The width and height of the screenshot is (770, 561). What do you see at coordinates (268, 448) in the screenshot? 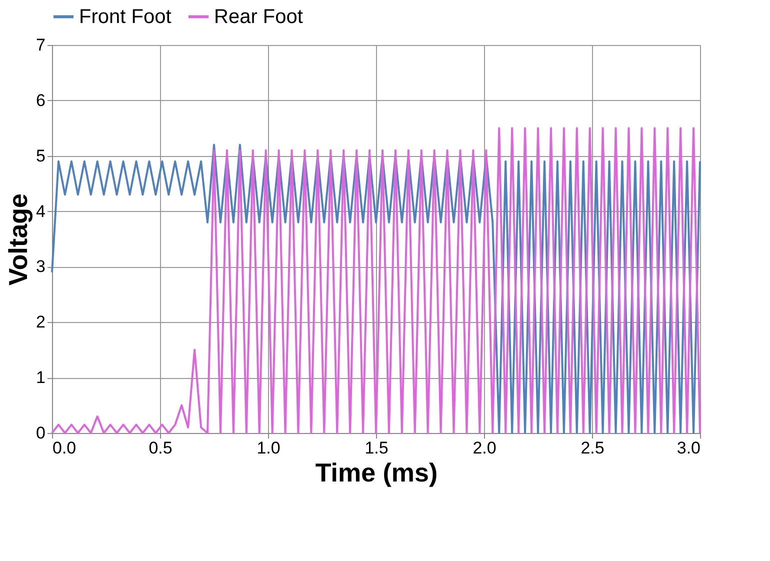
I see `x-tick-label: 1.0` at bounding box center [268, 448].